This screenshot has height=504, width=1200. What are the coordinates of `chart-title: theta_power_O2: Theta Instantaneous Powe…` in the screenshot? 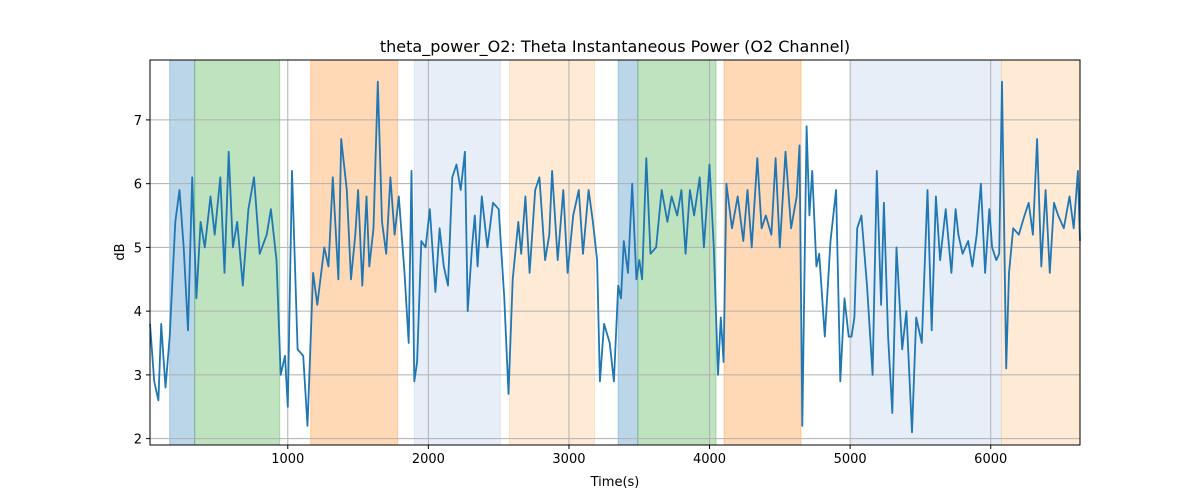 It's located at (615, 47).